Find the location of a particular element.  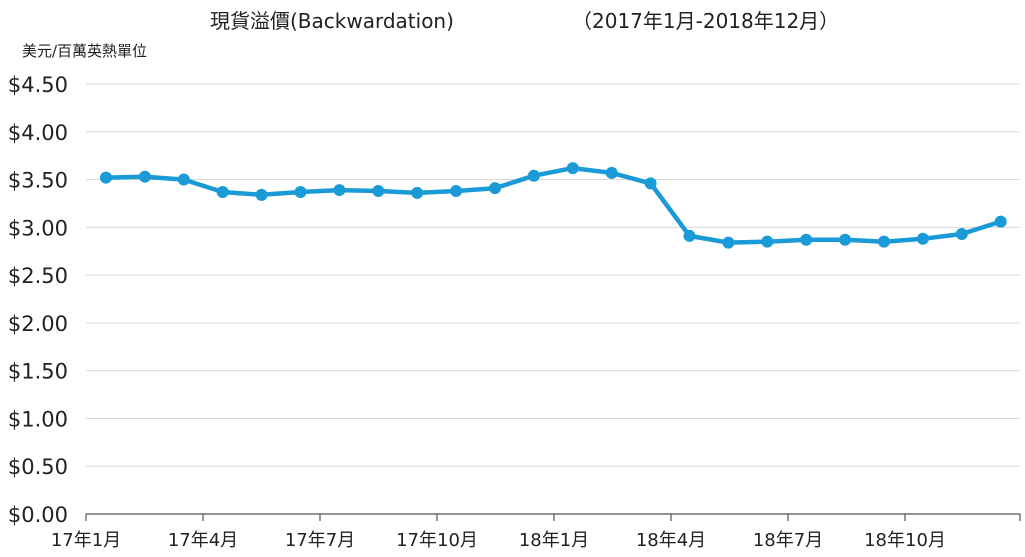

y-tick-label: $1.00 is located at coordinates (38, 419).